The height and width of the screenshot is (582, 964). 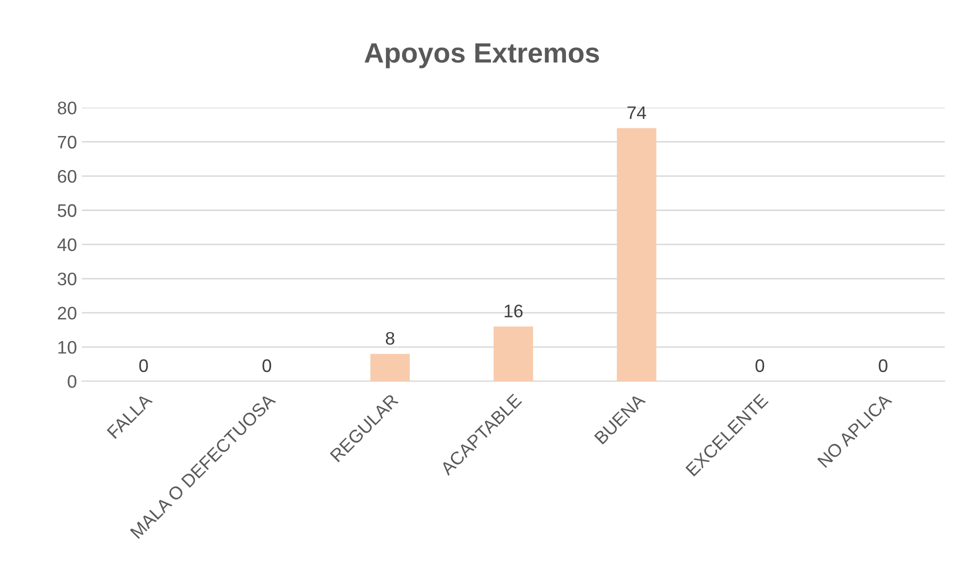 I want to click on y-tick-label: 60, so click(x=67, y=176).